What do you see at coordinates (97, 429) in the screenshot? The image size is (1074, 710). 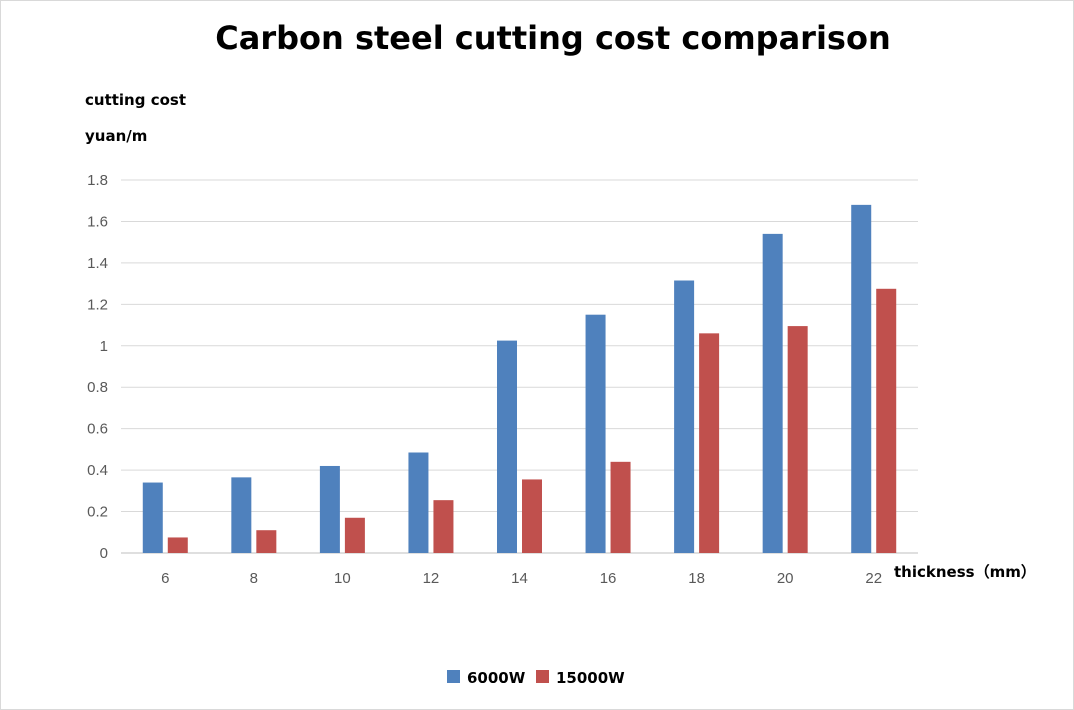 I see `y-tick-label: 0.6` at bounding box center [97, 429].